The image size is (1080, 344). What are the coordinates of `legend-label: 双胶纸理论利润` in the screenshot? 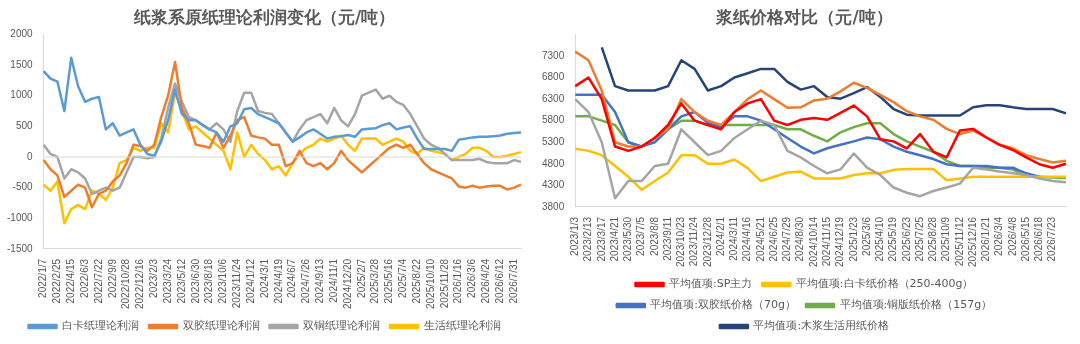 It's located at (221, 326).